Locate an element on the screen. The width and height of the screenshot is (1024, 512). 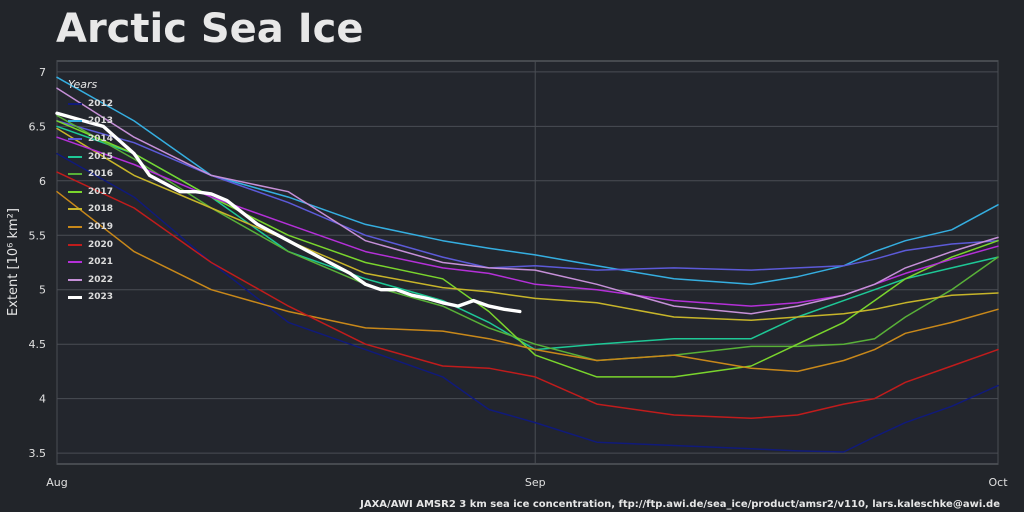
legend-item-2019: 2019 is located at coordinates (100, 227).